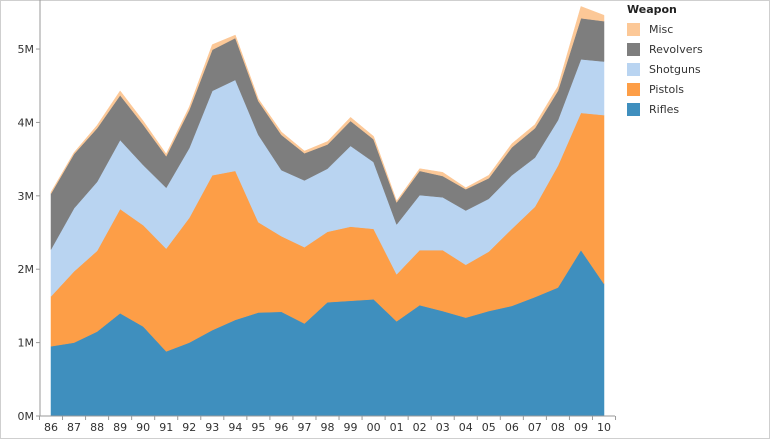 Image resolution: width=770 pixels, height=439 pixels. I want to click on legend-item-misc: Misc, so click(696, 29).